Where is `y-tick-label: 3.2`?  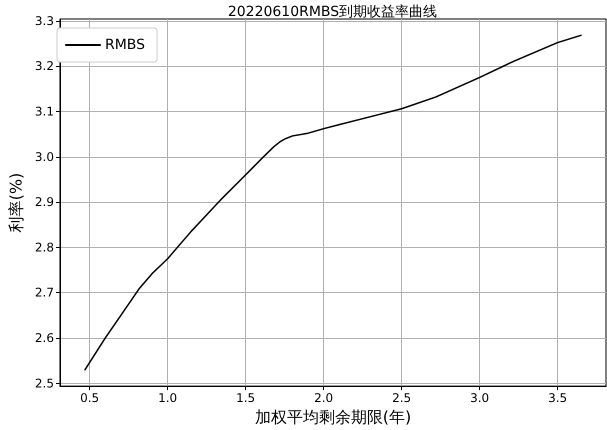
y-tick-label: 3.2 is located at coordinates (44, 66).